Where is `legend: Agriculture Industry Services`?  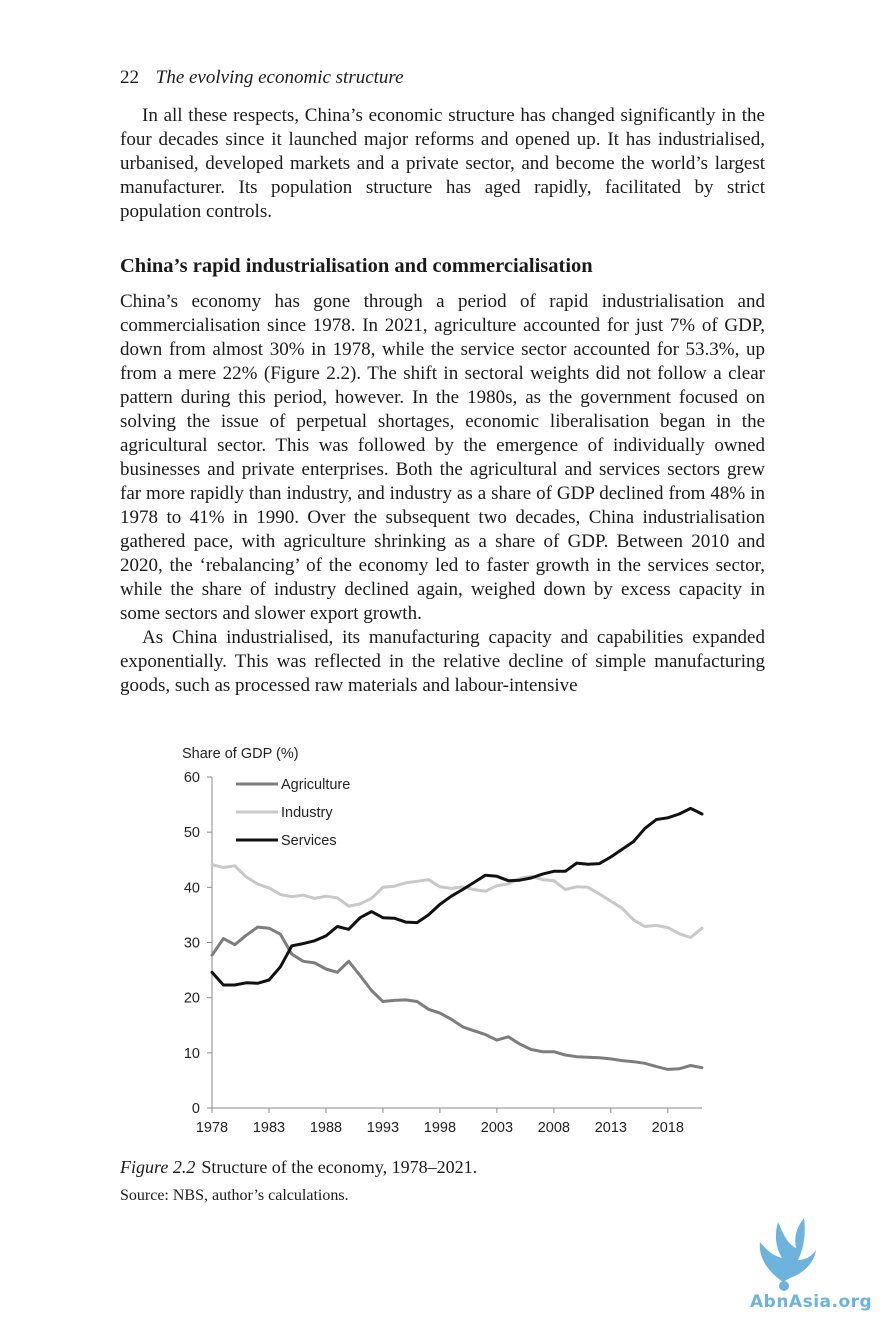 legend: Agriculture Industry Services is located at coordinates (293, 813).